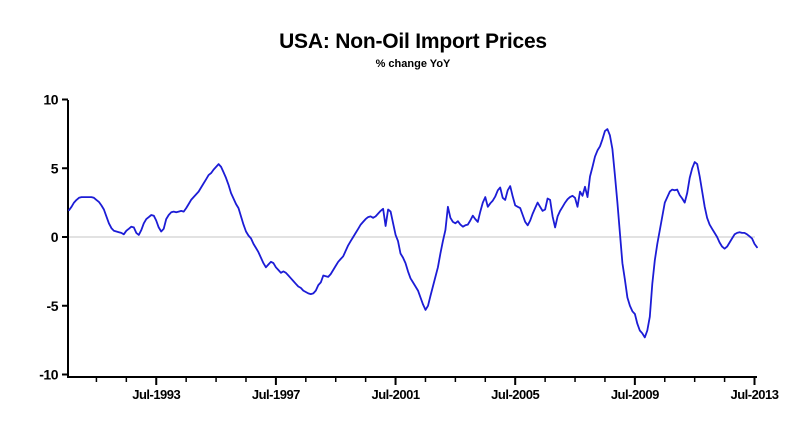 This screenshot has height=433, width=800. Describe the element at coordinates (276, 394) in the screenshot. I see `x-tick-label: Jul-1997` at that location.